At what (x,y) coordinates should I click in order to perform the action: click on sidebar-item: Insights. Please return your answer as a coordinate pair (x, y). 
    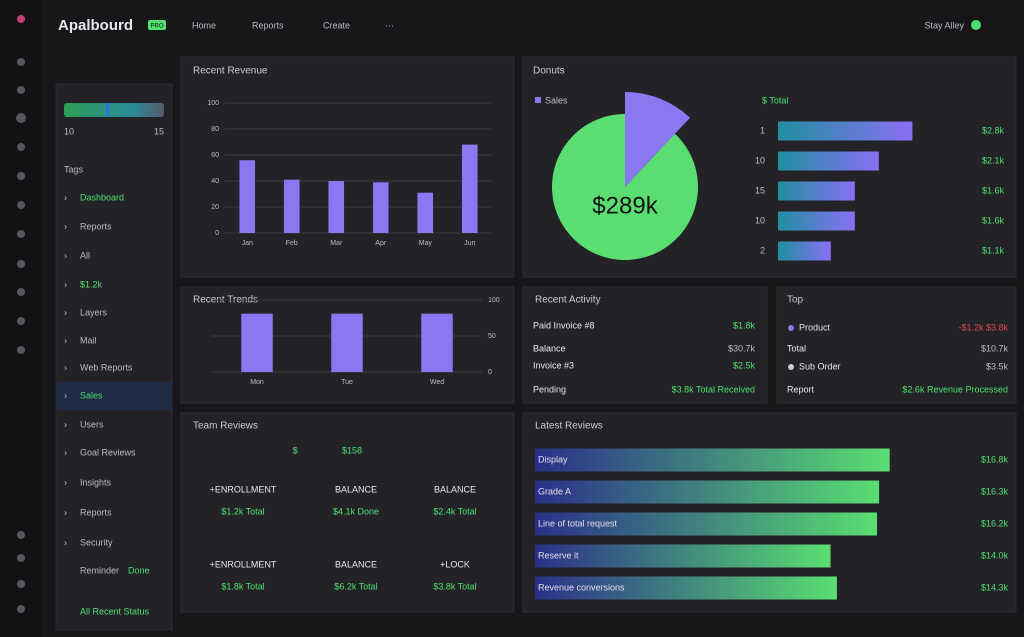
    Looking at the image, I should click on (96, 482).